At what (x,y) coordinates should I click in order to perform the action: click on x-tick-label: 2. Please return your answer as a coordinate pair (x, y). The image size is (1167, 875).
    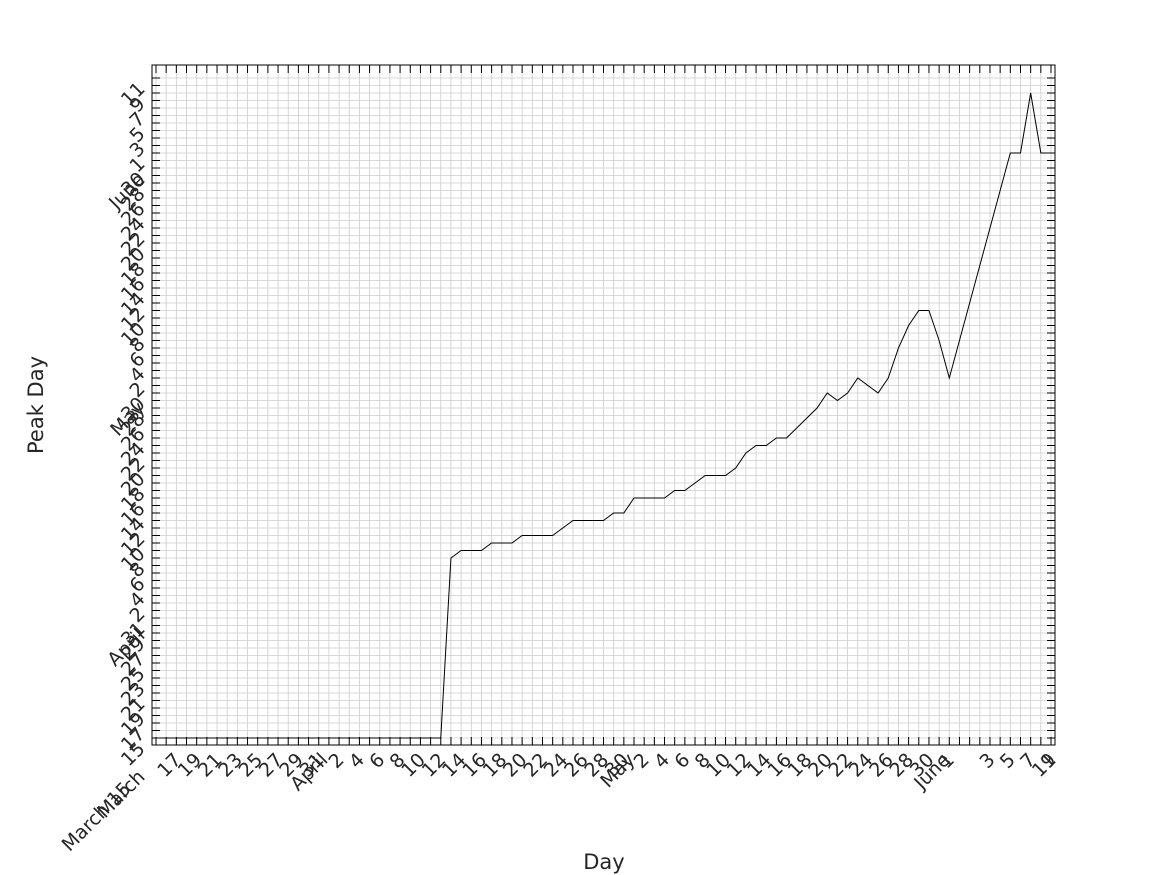
    Looking at the image, I should click on (337, 761).